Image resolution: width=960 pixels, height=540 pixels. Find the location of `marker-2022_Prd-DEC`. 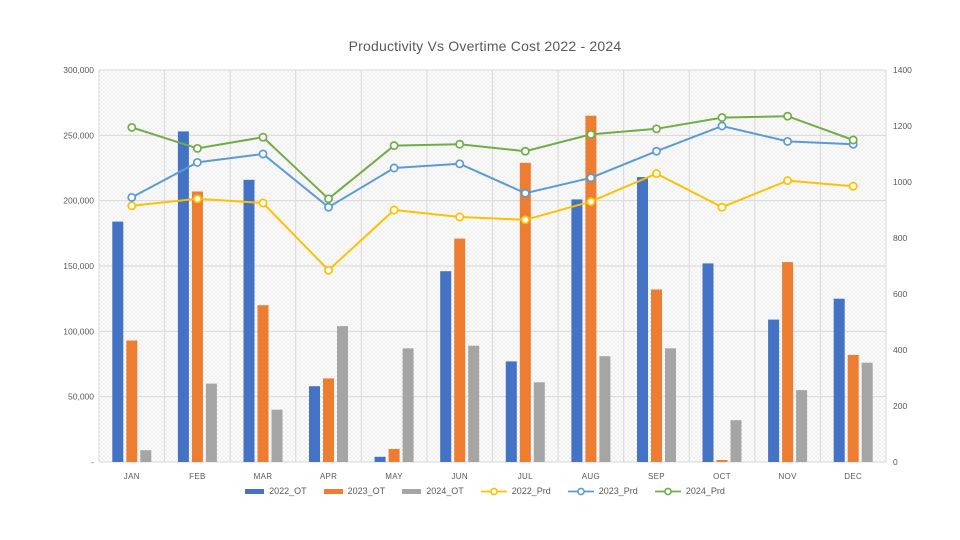

marker-2022_Prd-DEC is located at coordinates (853, 186).